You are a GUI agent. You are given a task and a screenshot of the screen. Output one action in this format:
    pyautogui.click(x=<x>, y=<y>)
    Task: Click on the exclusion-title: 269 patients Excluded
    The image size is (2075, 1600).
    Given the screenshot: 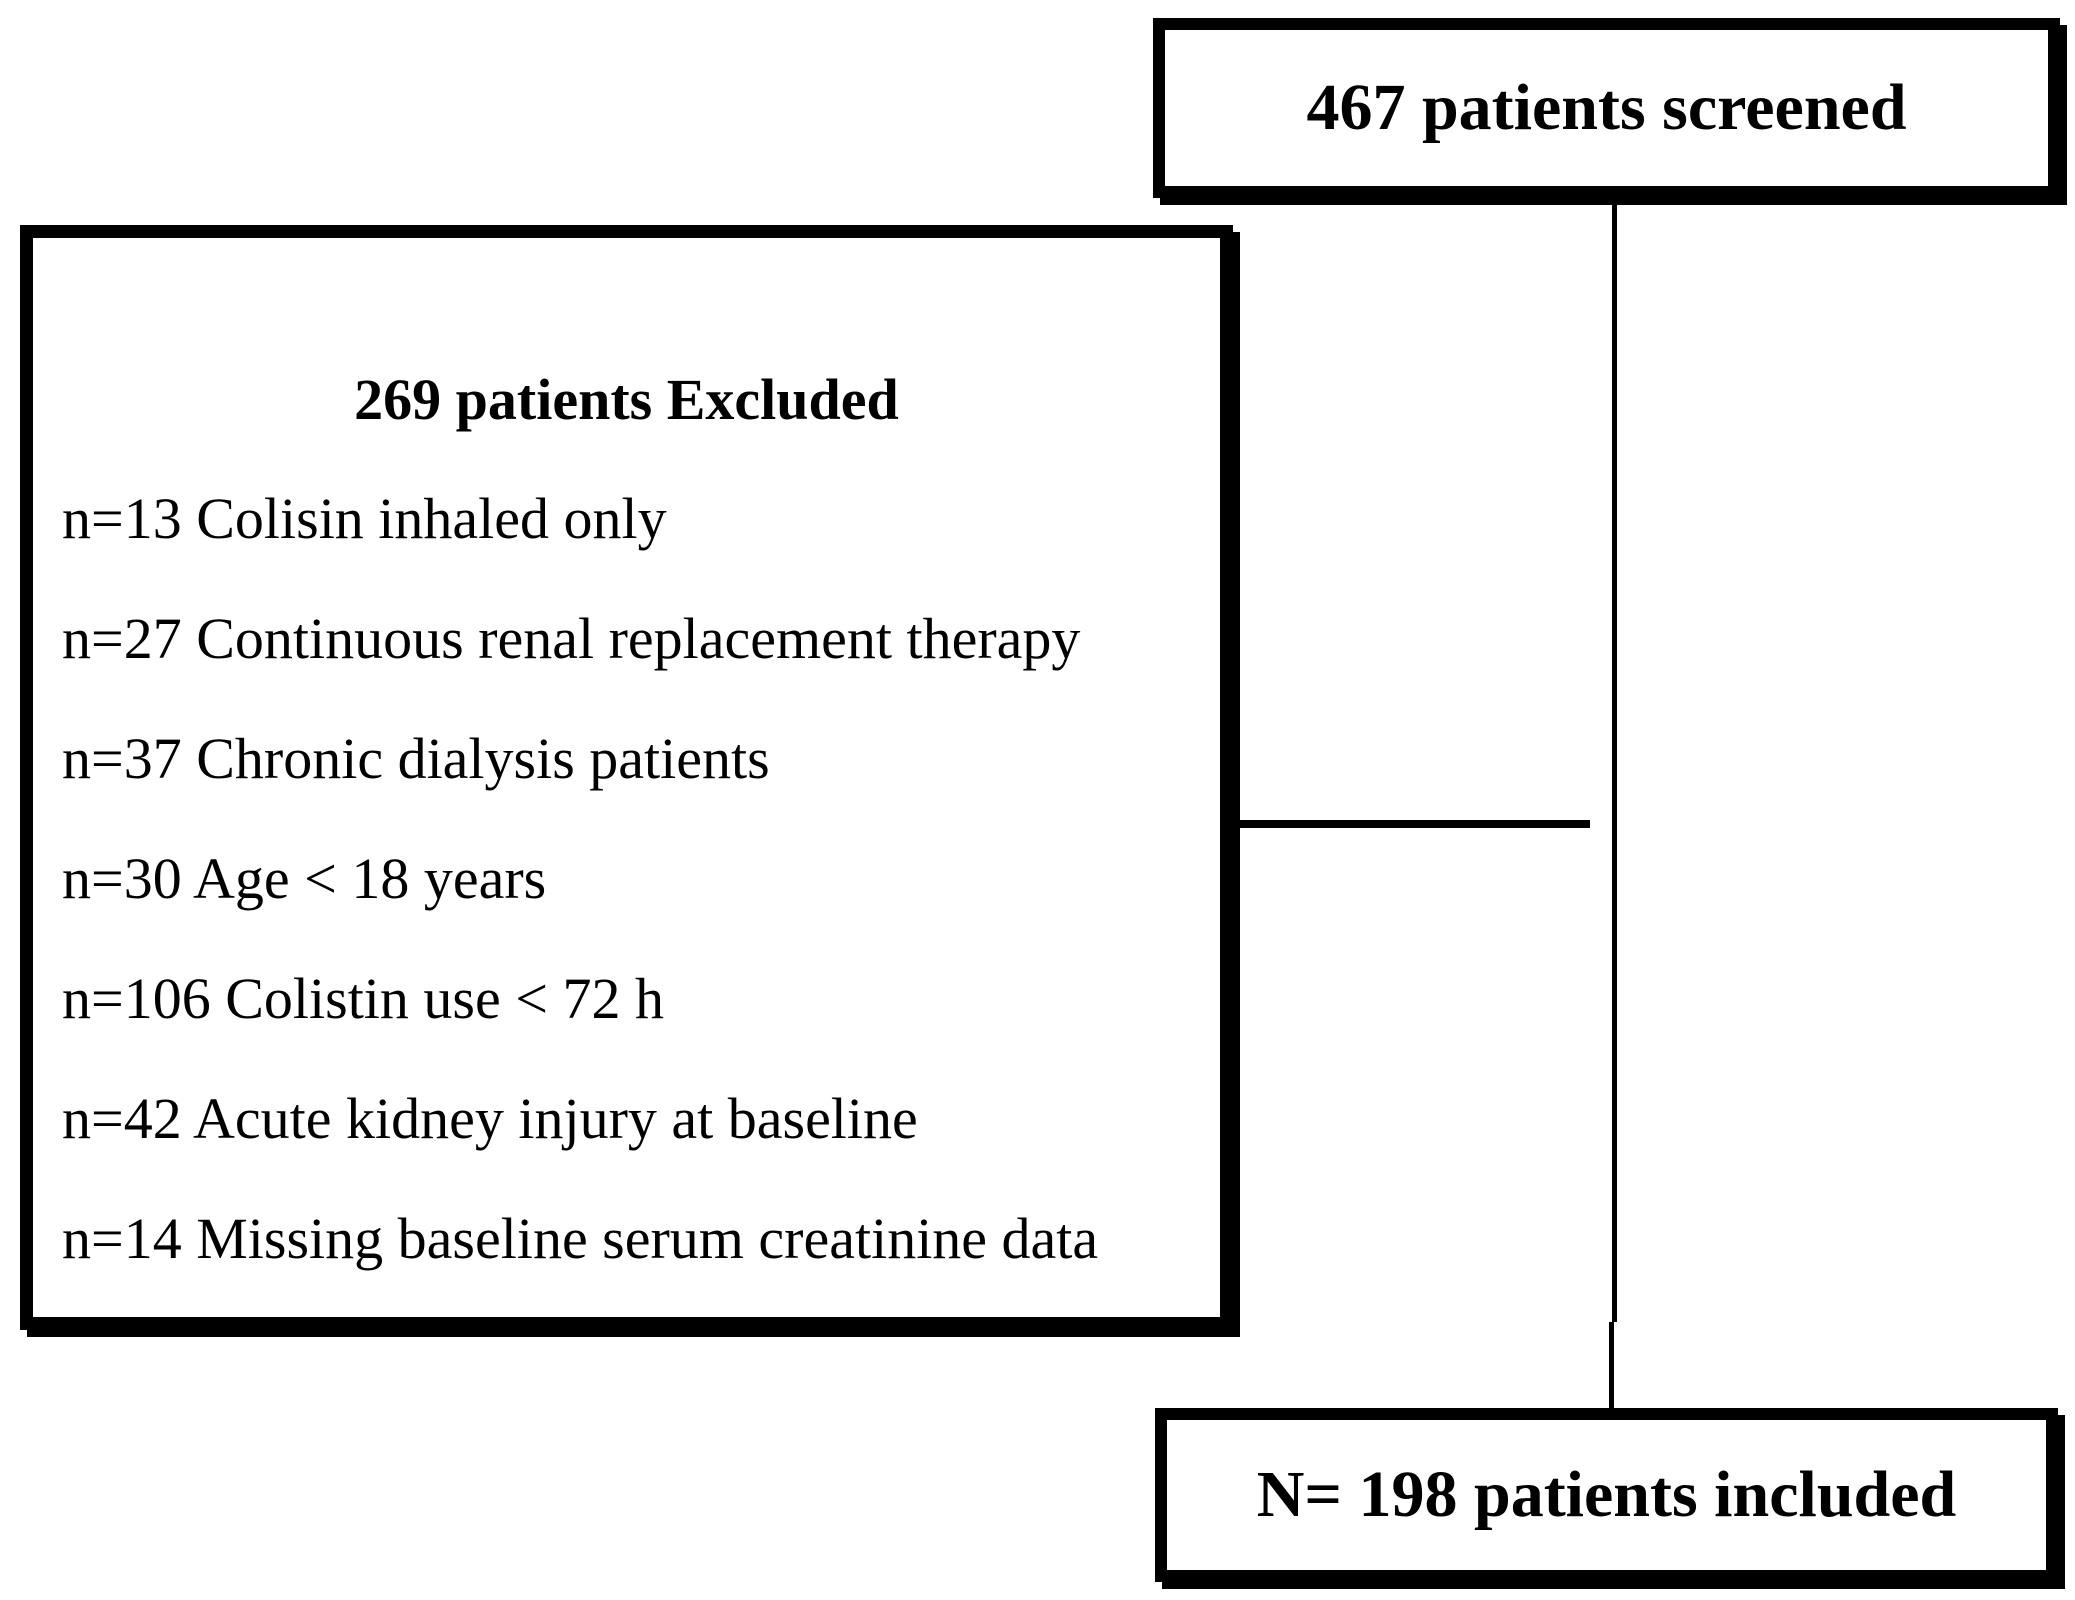 What is the action you would take?
    pyautogui.click(x=626, y=399)
    